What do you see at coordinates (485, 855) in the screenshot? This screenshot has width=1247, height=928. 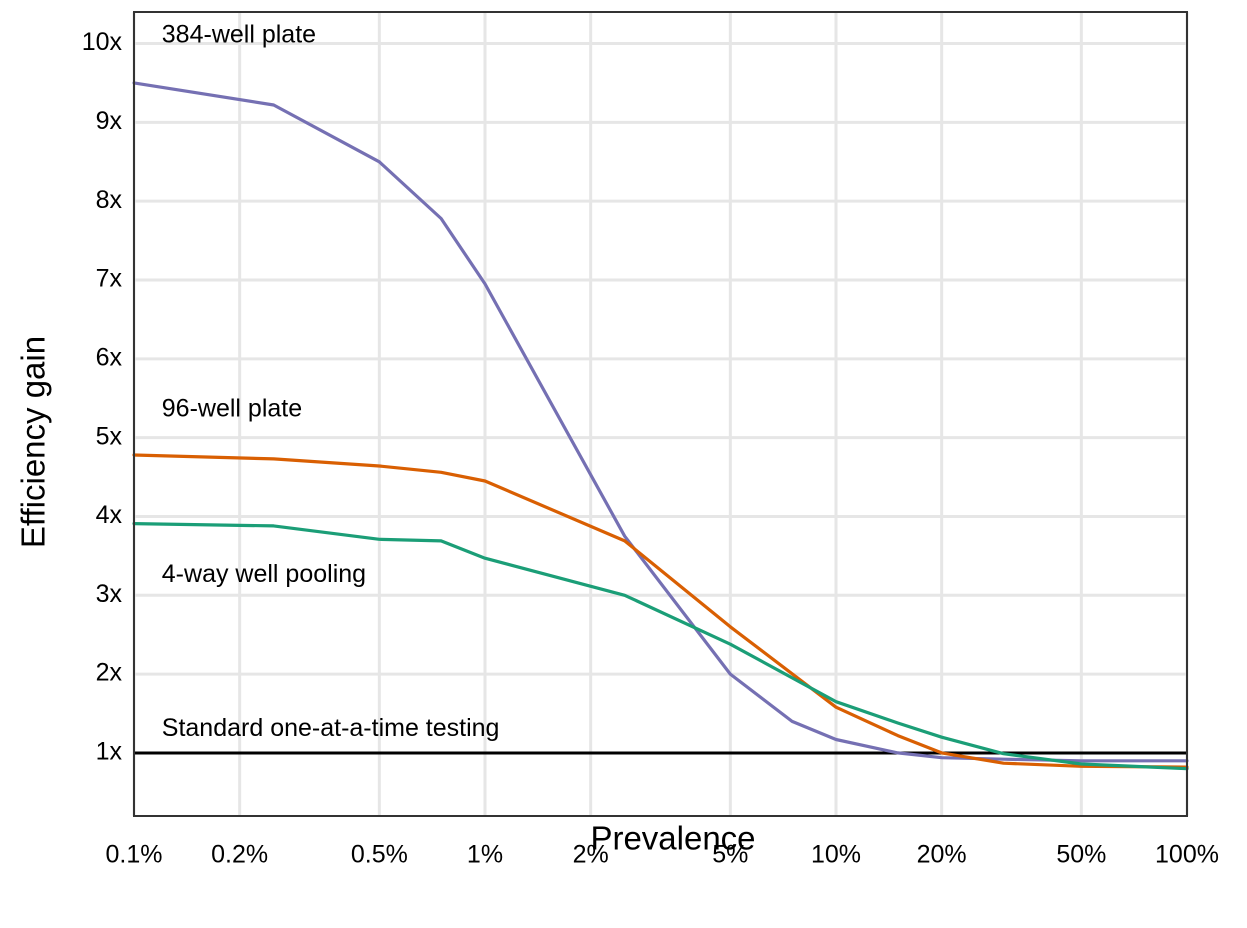 I see `x-tick-label: 1%` at bounding box center [485, 855].